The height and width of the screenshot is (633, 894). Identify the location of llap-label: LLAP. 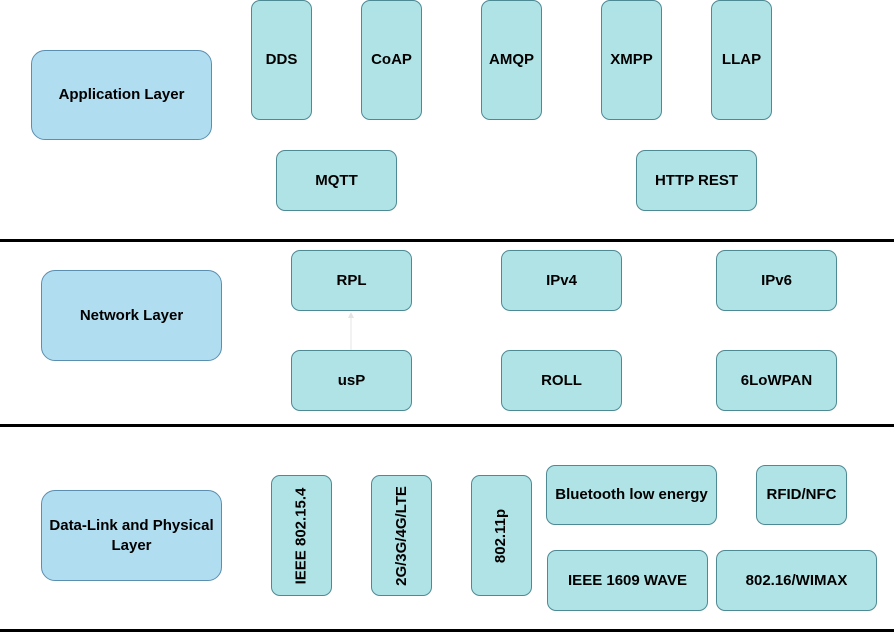
(741, 59).